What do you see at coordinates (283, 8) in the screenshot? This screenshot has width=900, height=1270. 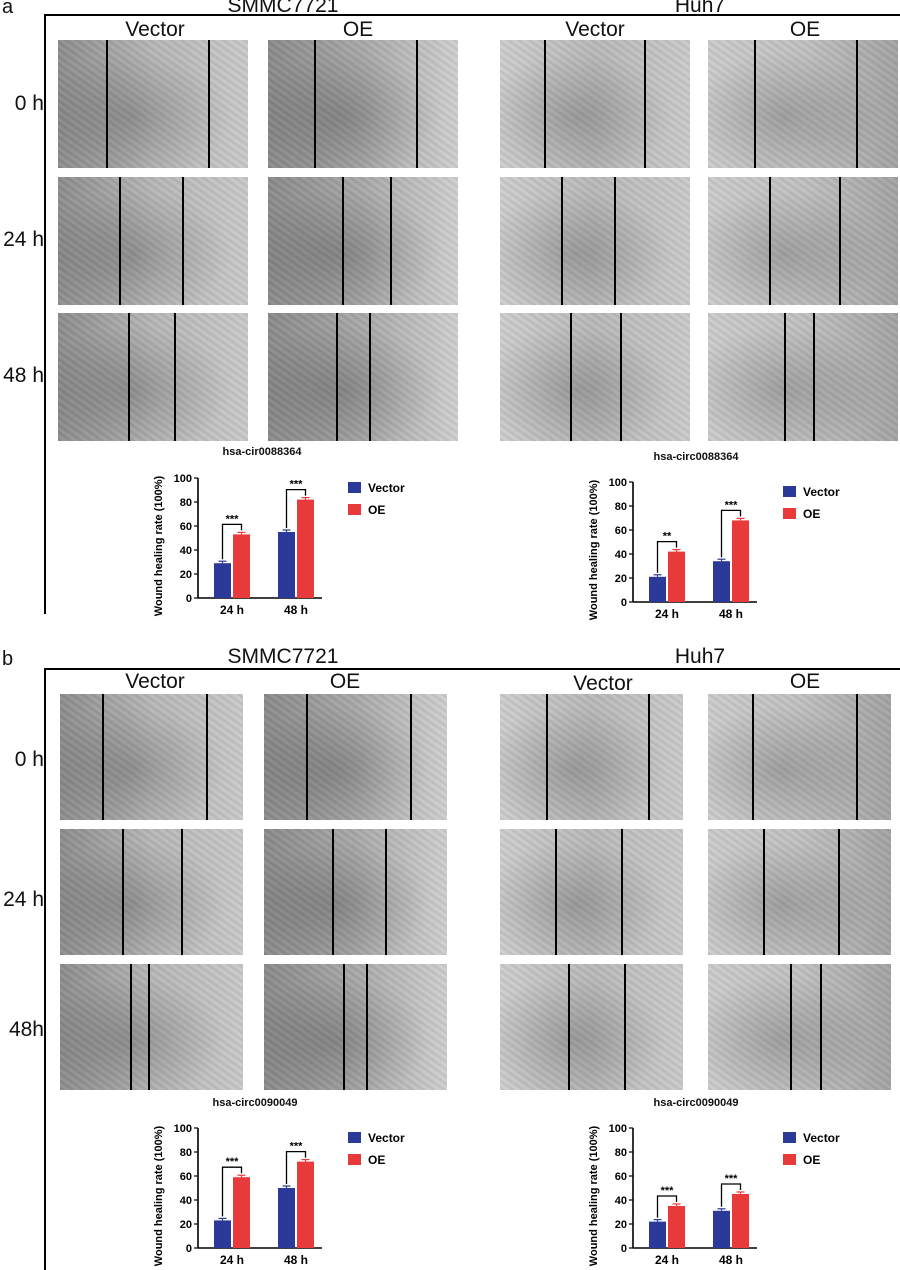 I see `panel-a-line-smmc7721: SMMC7721` at bounding box center [283, 8].